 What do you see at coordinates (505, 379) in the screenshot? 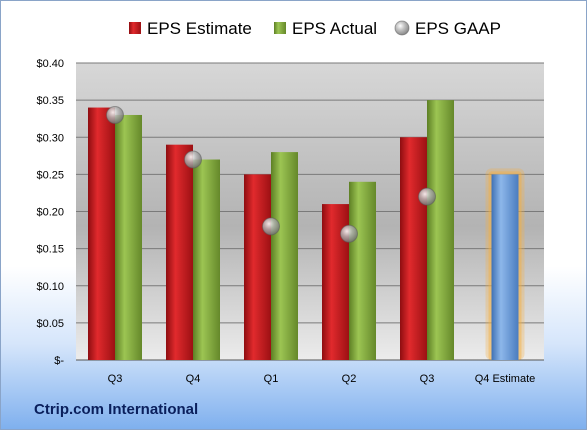
I see `x-tick-label: Q4 Estimate` at bounding box center [505, 379].